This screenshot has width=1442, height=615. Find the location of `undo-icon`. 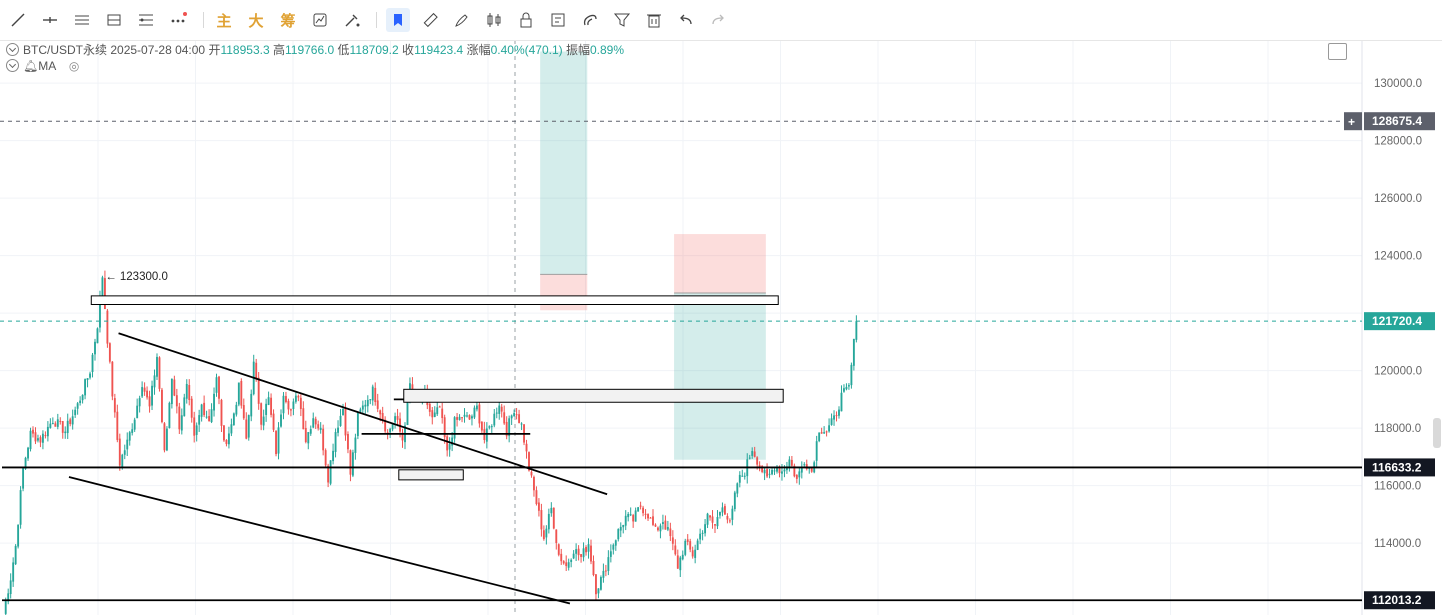

undo-icon is located at coordinates (686, 20).